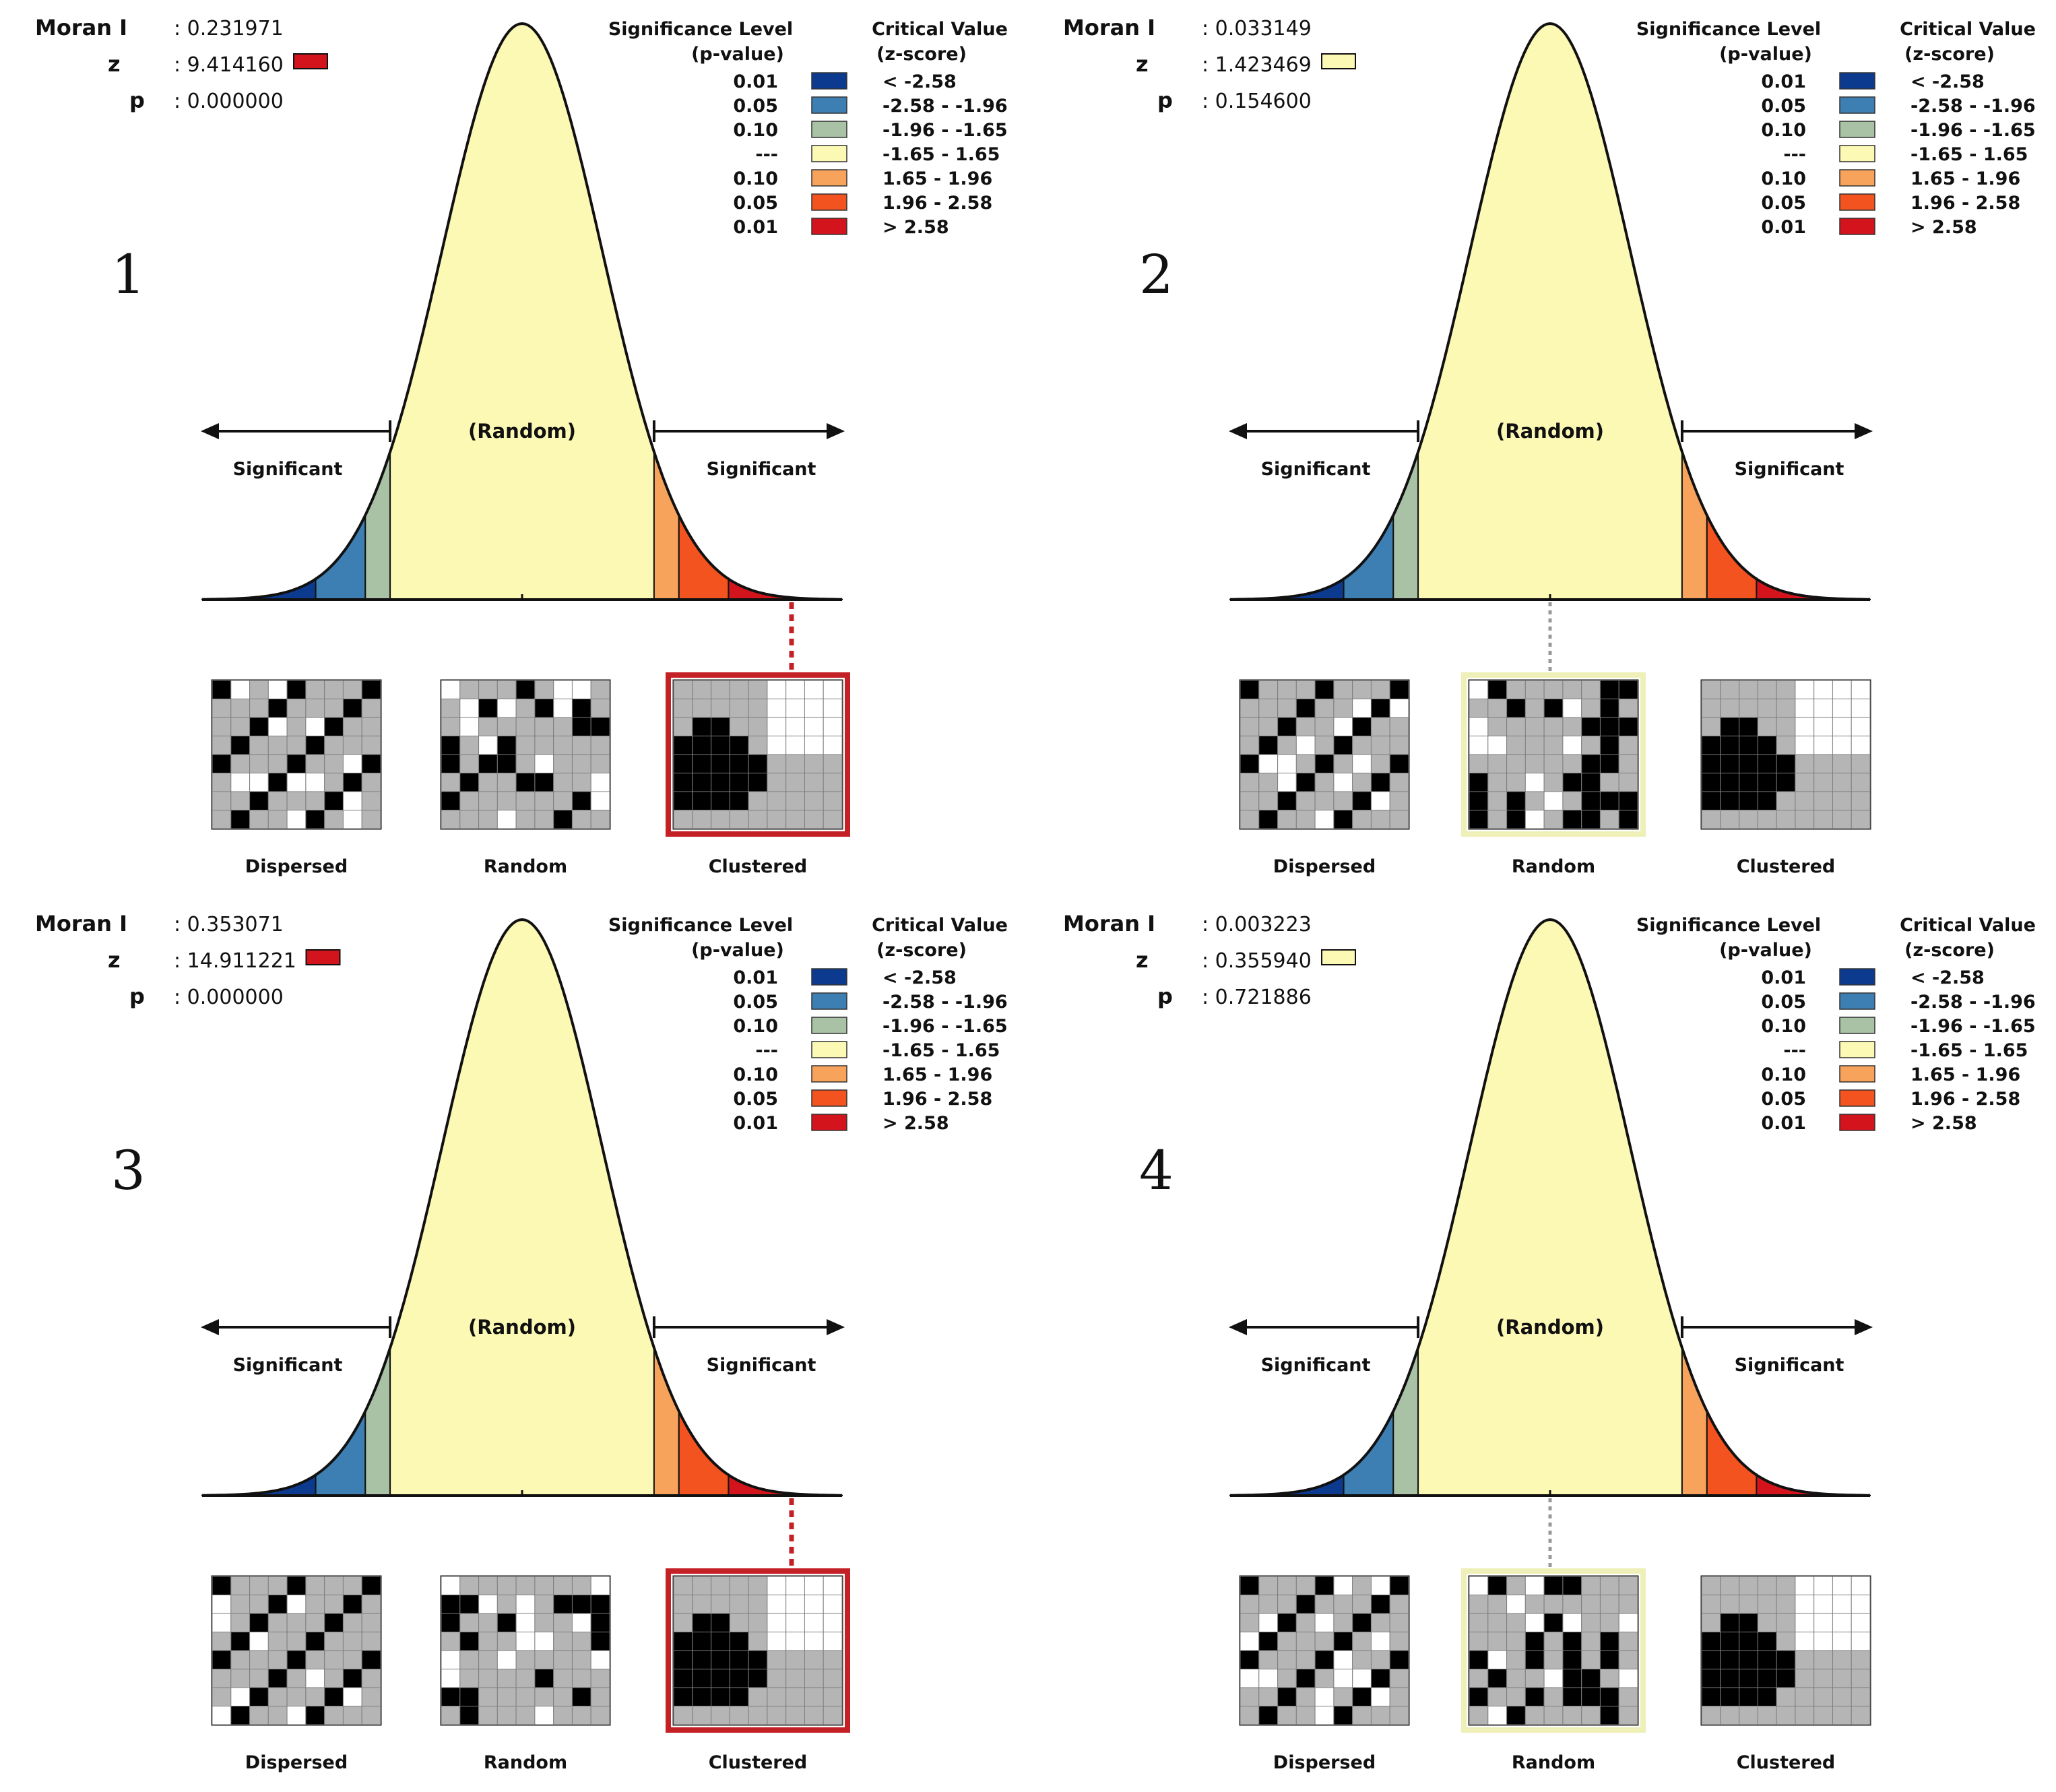 Image resolution: width=2056 pixels, height=1792 pixels. Describe the element at coordinates (762, 1365) in the screenshot. I see `significant-right-label: Significant` at that location.